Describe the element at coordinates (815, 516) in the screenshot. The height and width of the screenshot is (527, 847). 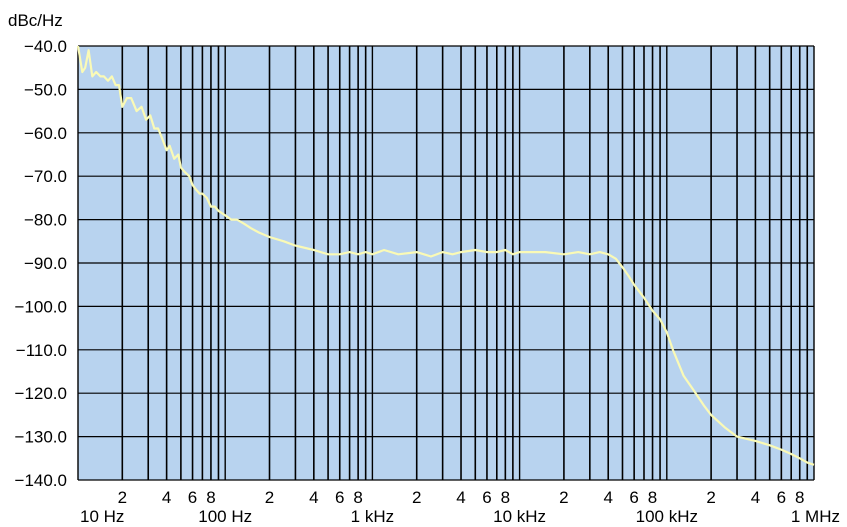
I see `x-decade-label: 1 MHz` at that location.